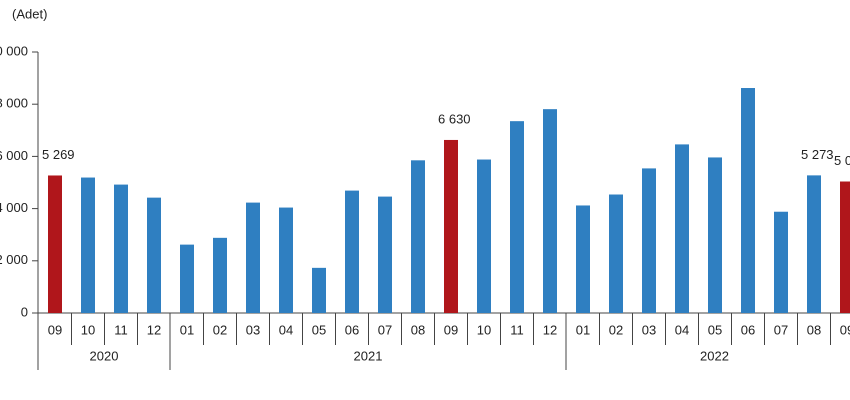 The height and width of the screenshot is (400, 850). I want to click on y-tick-label: 10 000, so click(14, 50).